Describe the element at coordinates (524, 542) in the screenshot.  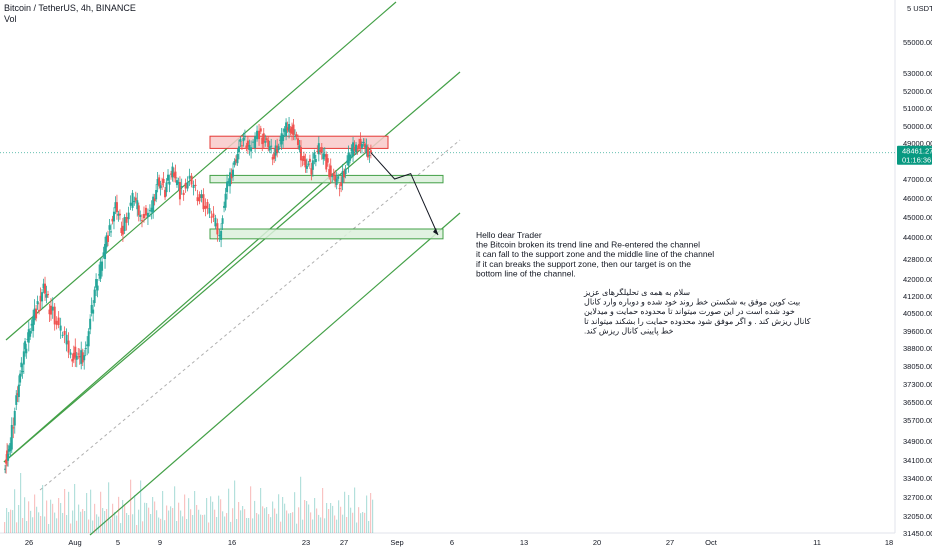
I see `time-tick-label: 13` at that location.